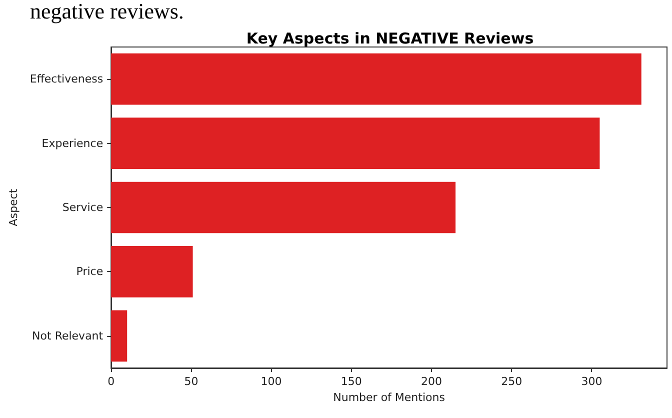 This screenshot has height=418, width=672. I want to click on y-tick-label: Experience, so click(73, 143).